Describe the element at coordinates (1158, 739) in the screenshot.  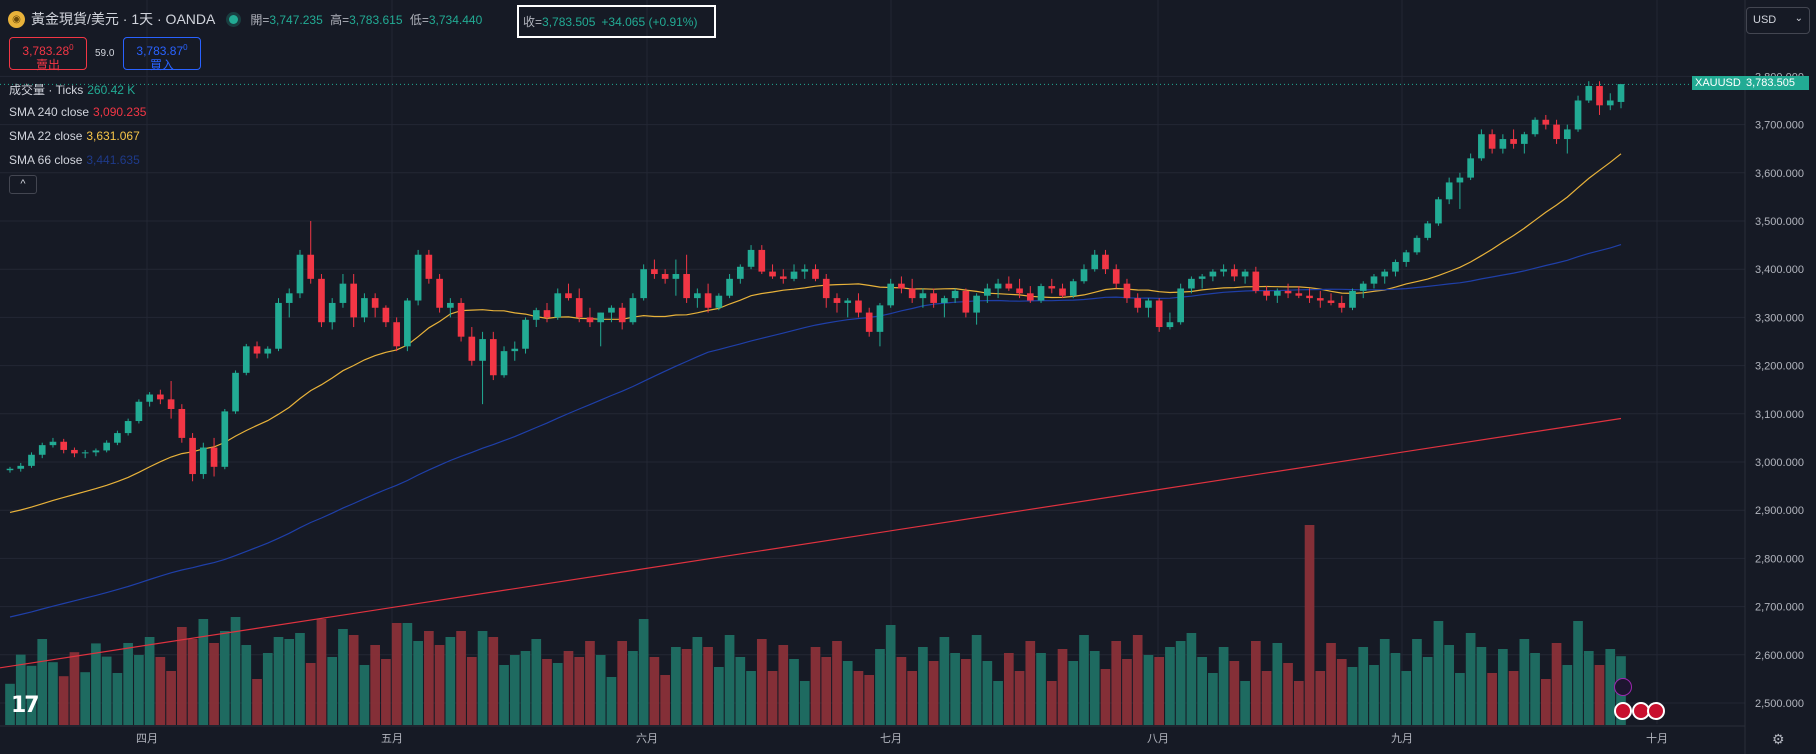
I see `time-tick-label: 八月` at that location.